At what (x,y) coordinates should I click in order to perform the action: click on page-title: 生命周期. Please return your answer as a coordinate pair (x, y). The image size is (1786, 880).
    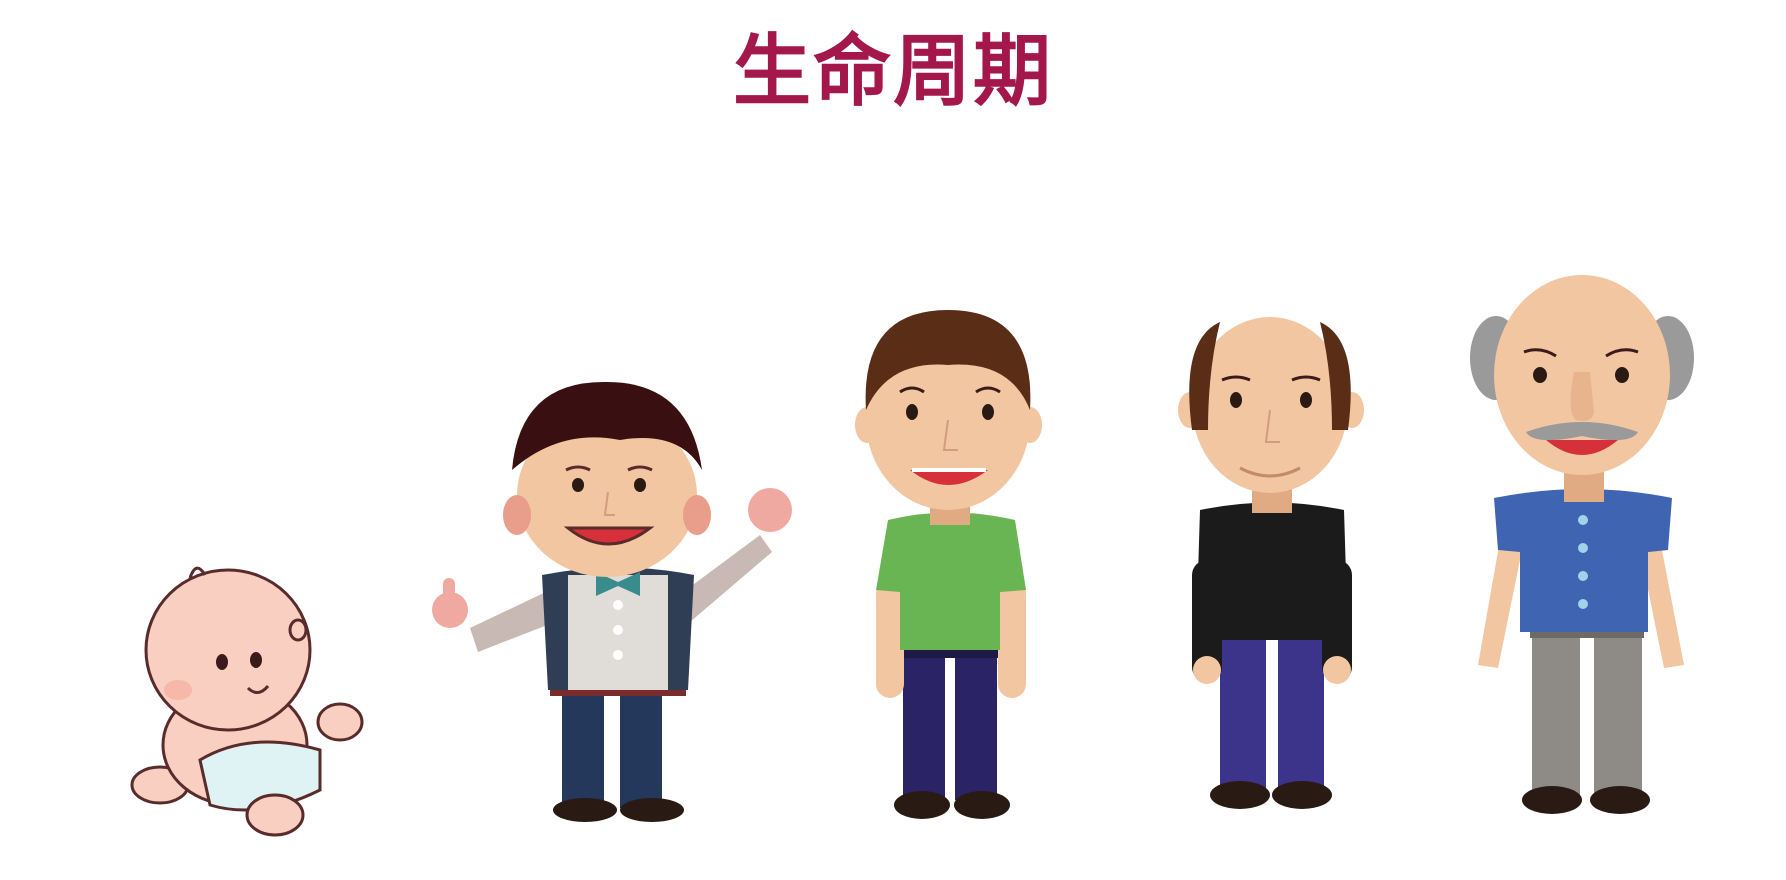
    Looking at the image, I should click on (892, 72).